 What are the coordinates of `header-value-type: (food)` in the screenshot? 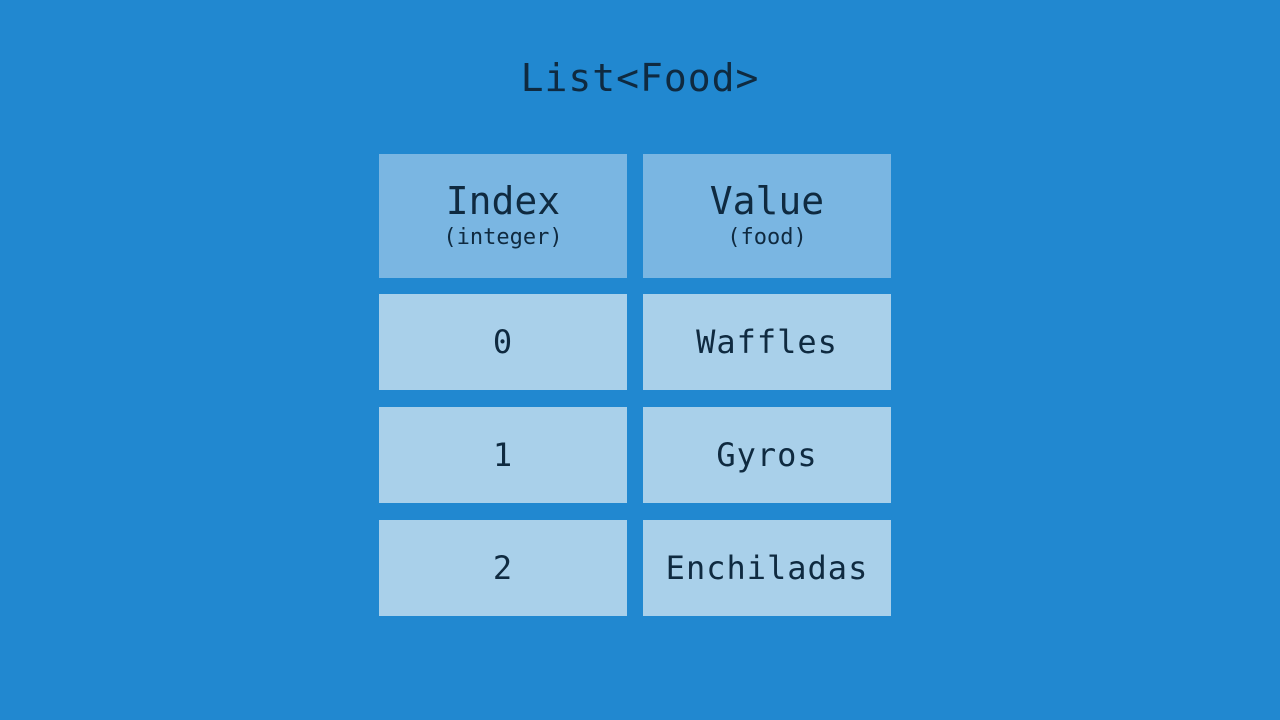 It's located at (767, 237).